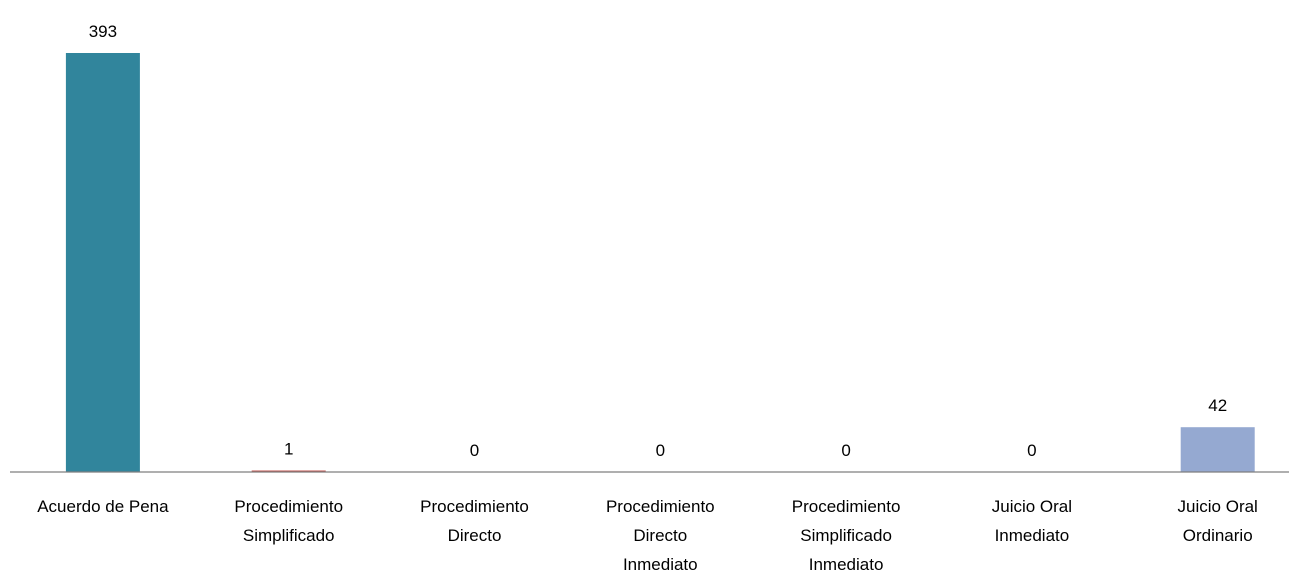  What do you see at coordinates (1218, 521) in the screenshot?
I see `category-label-7: Juicio Oral Ordinario` at bounding box center [1218, 521].